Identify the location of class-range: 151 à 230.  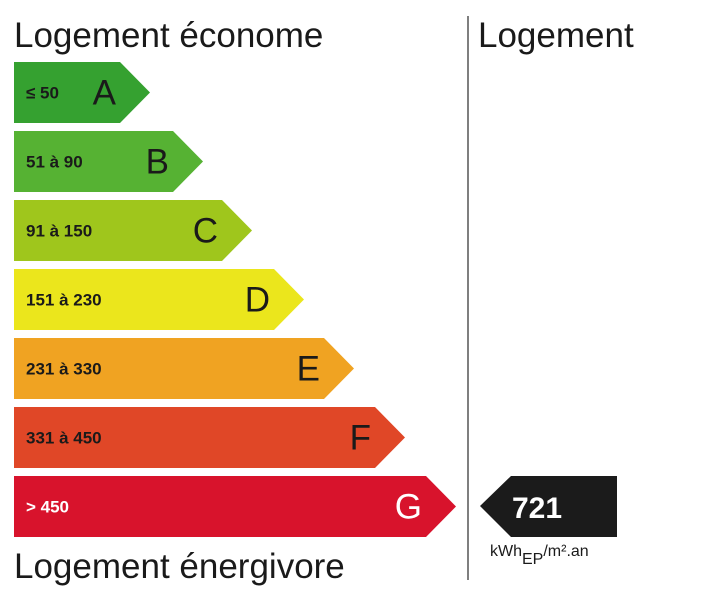
(64, 300).